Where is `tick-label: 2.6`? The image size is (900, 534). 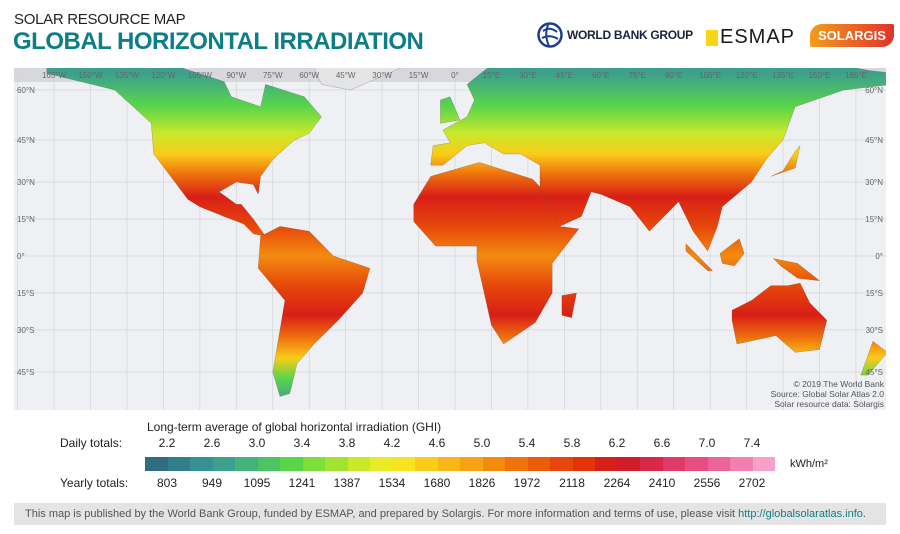 tick-label: 2.6 is located at coordinates (212, 443).